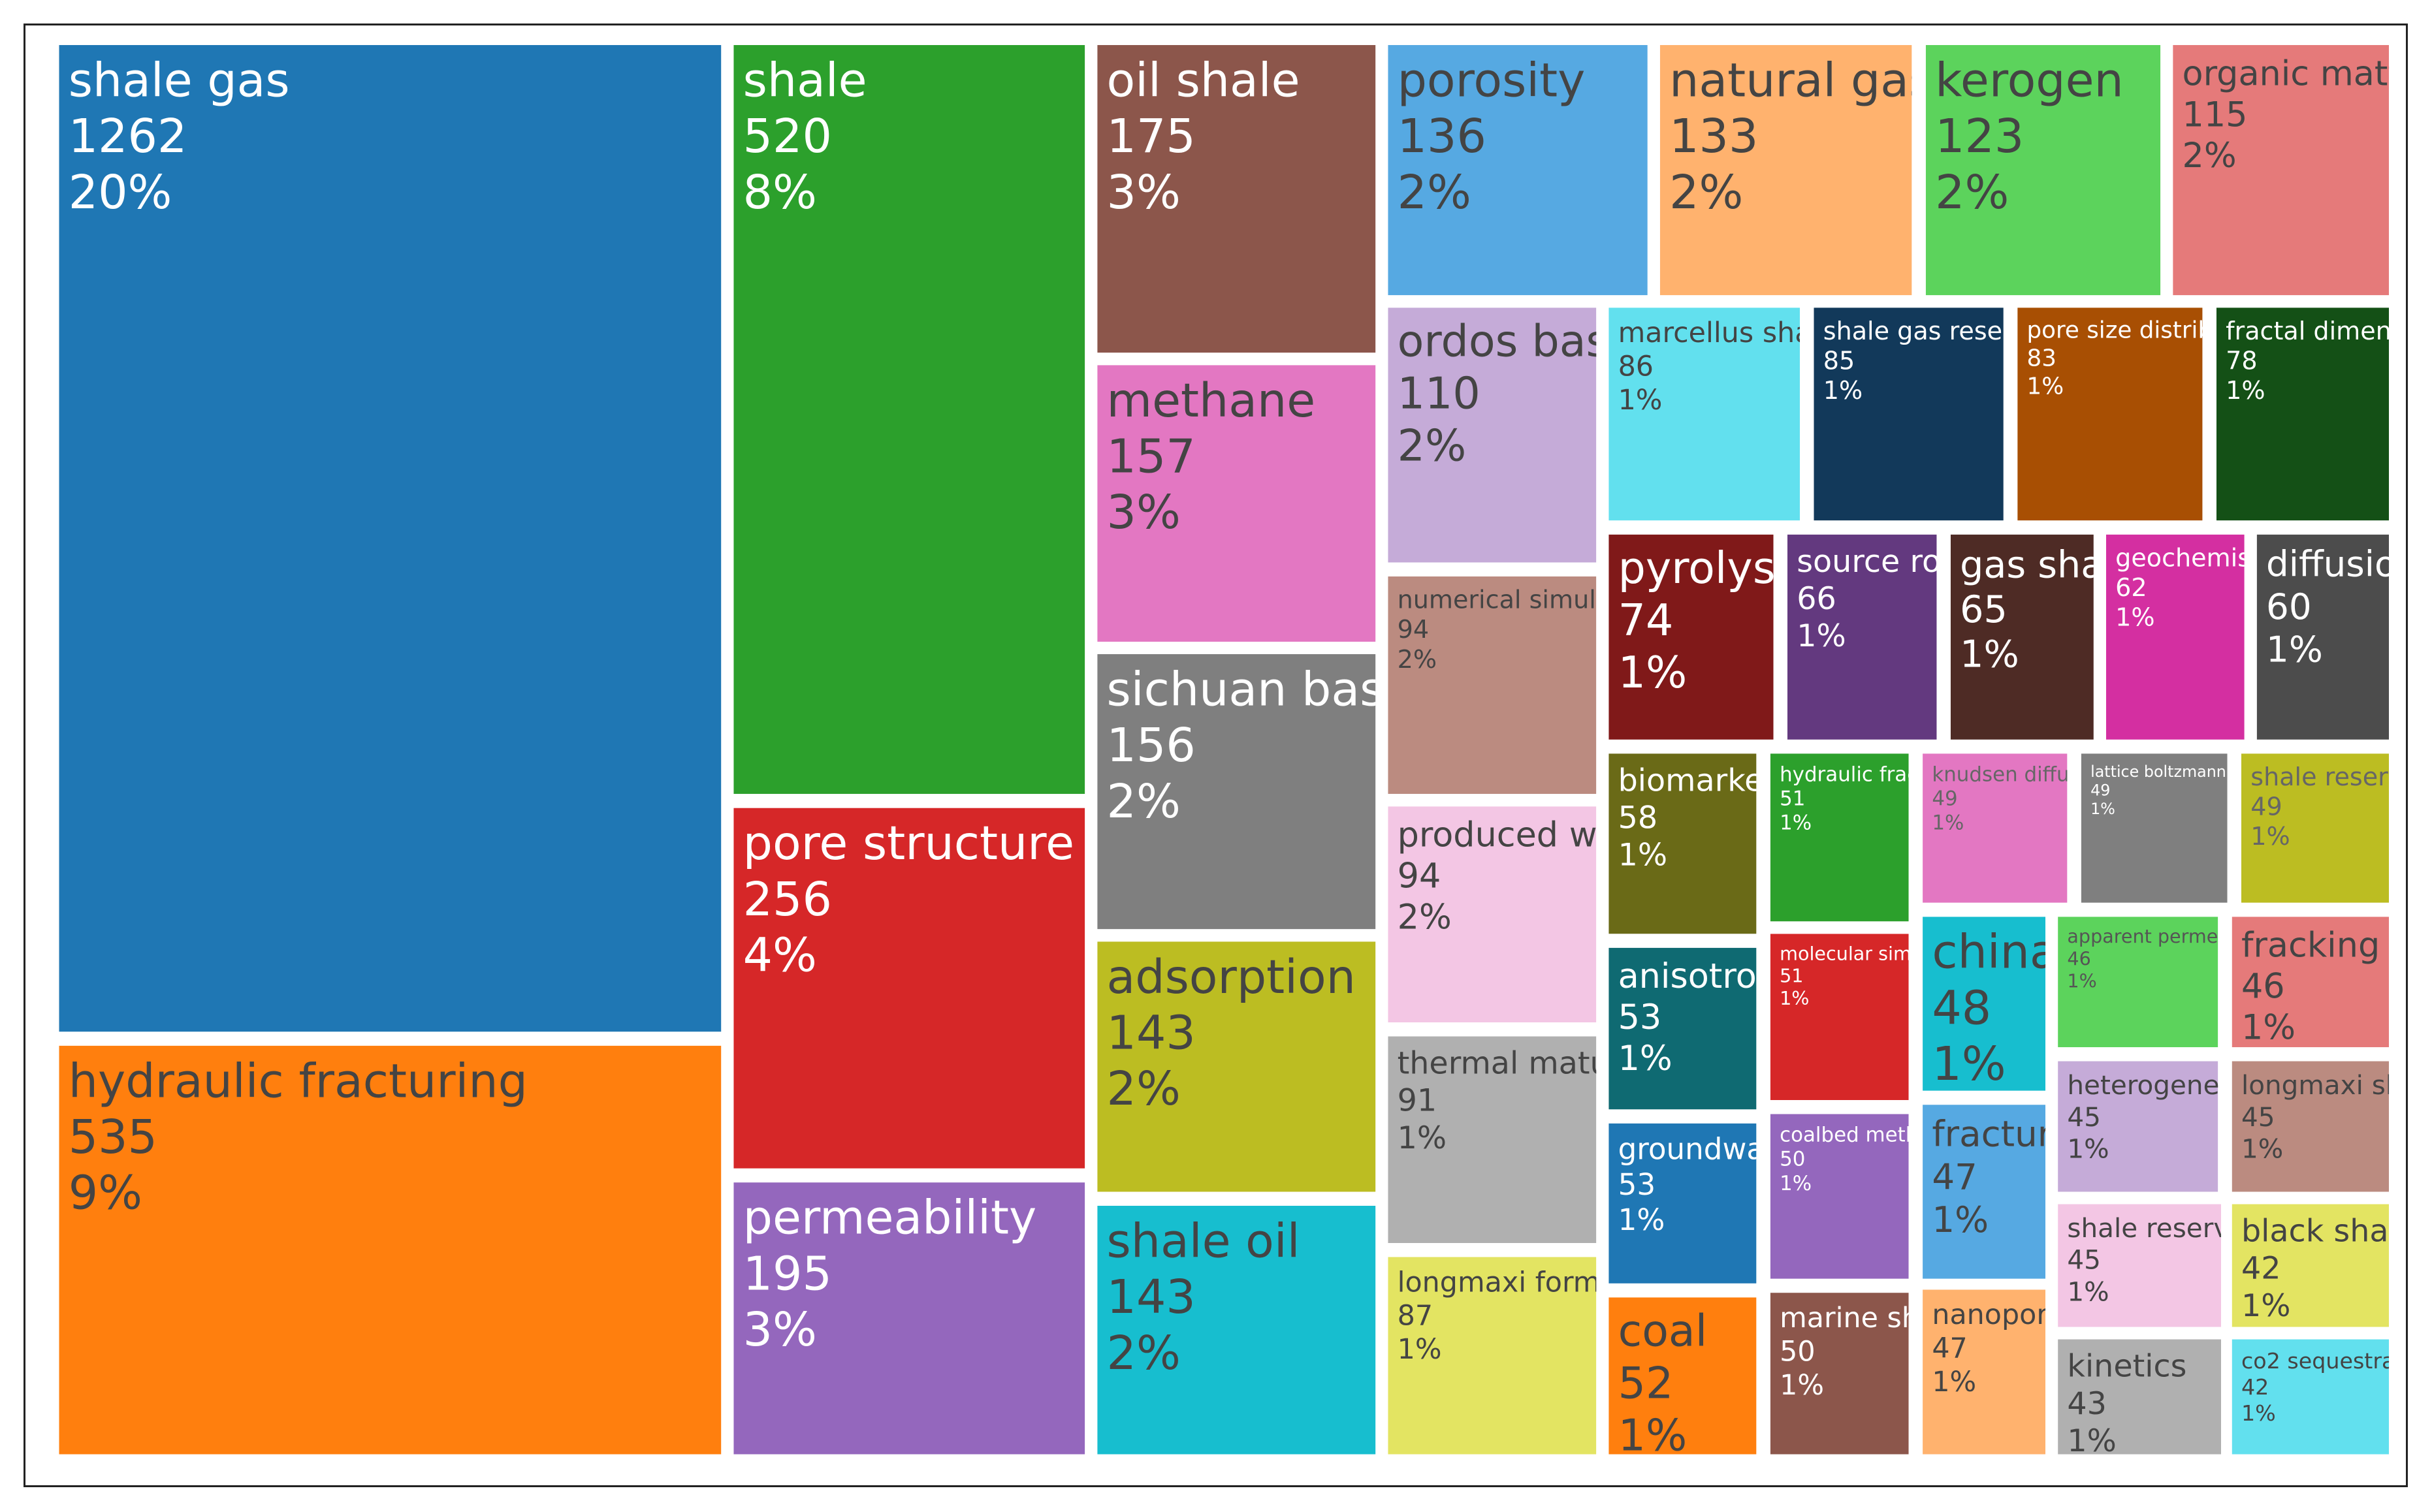 This screenshot has height=1512, width=2432. What do you see at coordinates (2171, 936) in the screenshot?
I see `tile-label: apparent permeability` at bounding box center [2171, 936].